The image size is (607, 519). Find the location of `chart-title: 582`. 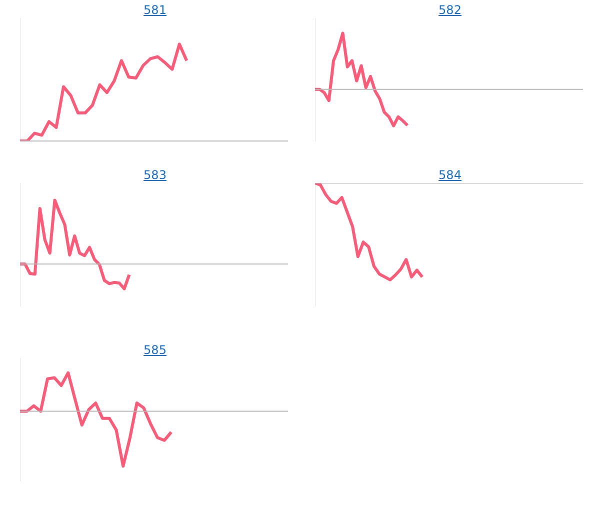

chart-title: 582 is located at coordinates (450, 10).